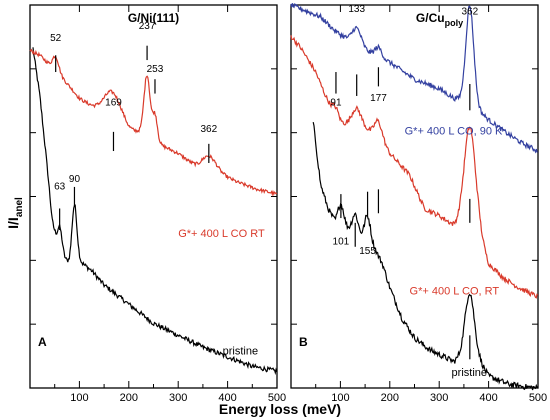 The image size is (550, 420). What do you see at coordinates (356, 9) in the screenshot?
I see `peak-label: 133` at bounding box center [356, 9].